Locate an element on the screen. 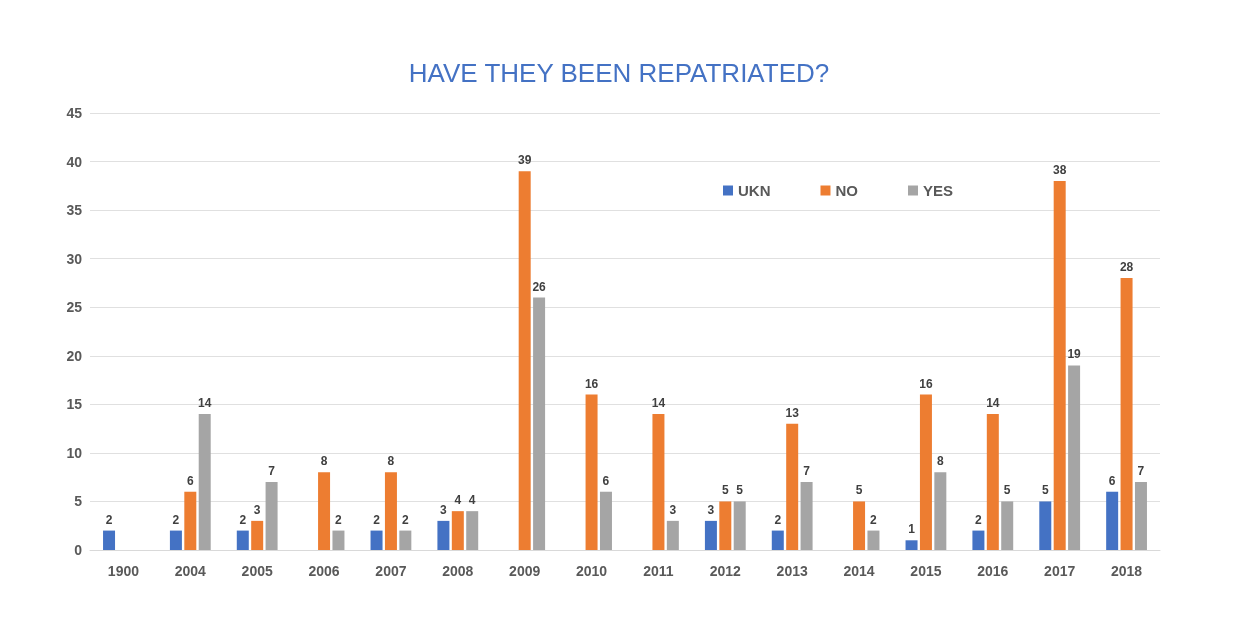 The image size is (1238, 639). x-tick-label: 2006 is located at coordinates (324, 571).